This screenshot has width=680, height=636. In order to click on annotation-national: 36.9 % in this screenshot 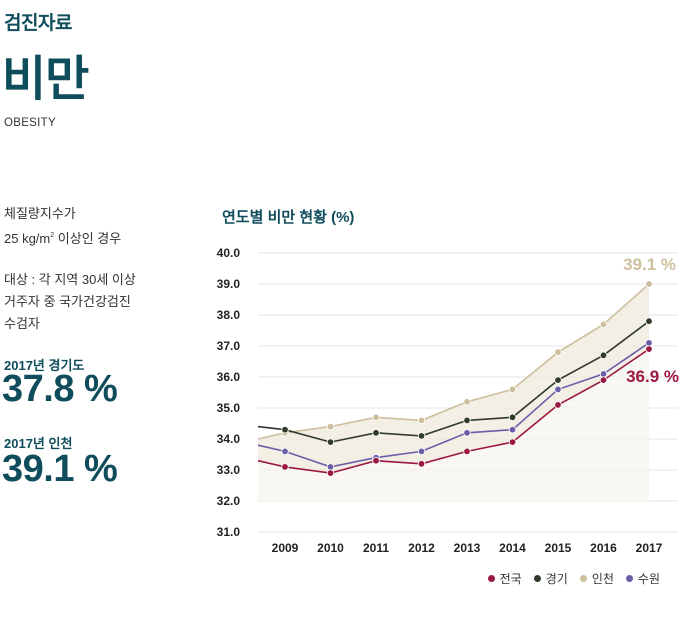, I will do `click(652, 376)`.